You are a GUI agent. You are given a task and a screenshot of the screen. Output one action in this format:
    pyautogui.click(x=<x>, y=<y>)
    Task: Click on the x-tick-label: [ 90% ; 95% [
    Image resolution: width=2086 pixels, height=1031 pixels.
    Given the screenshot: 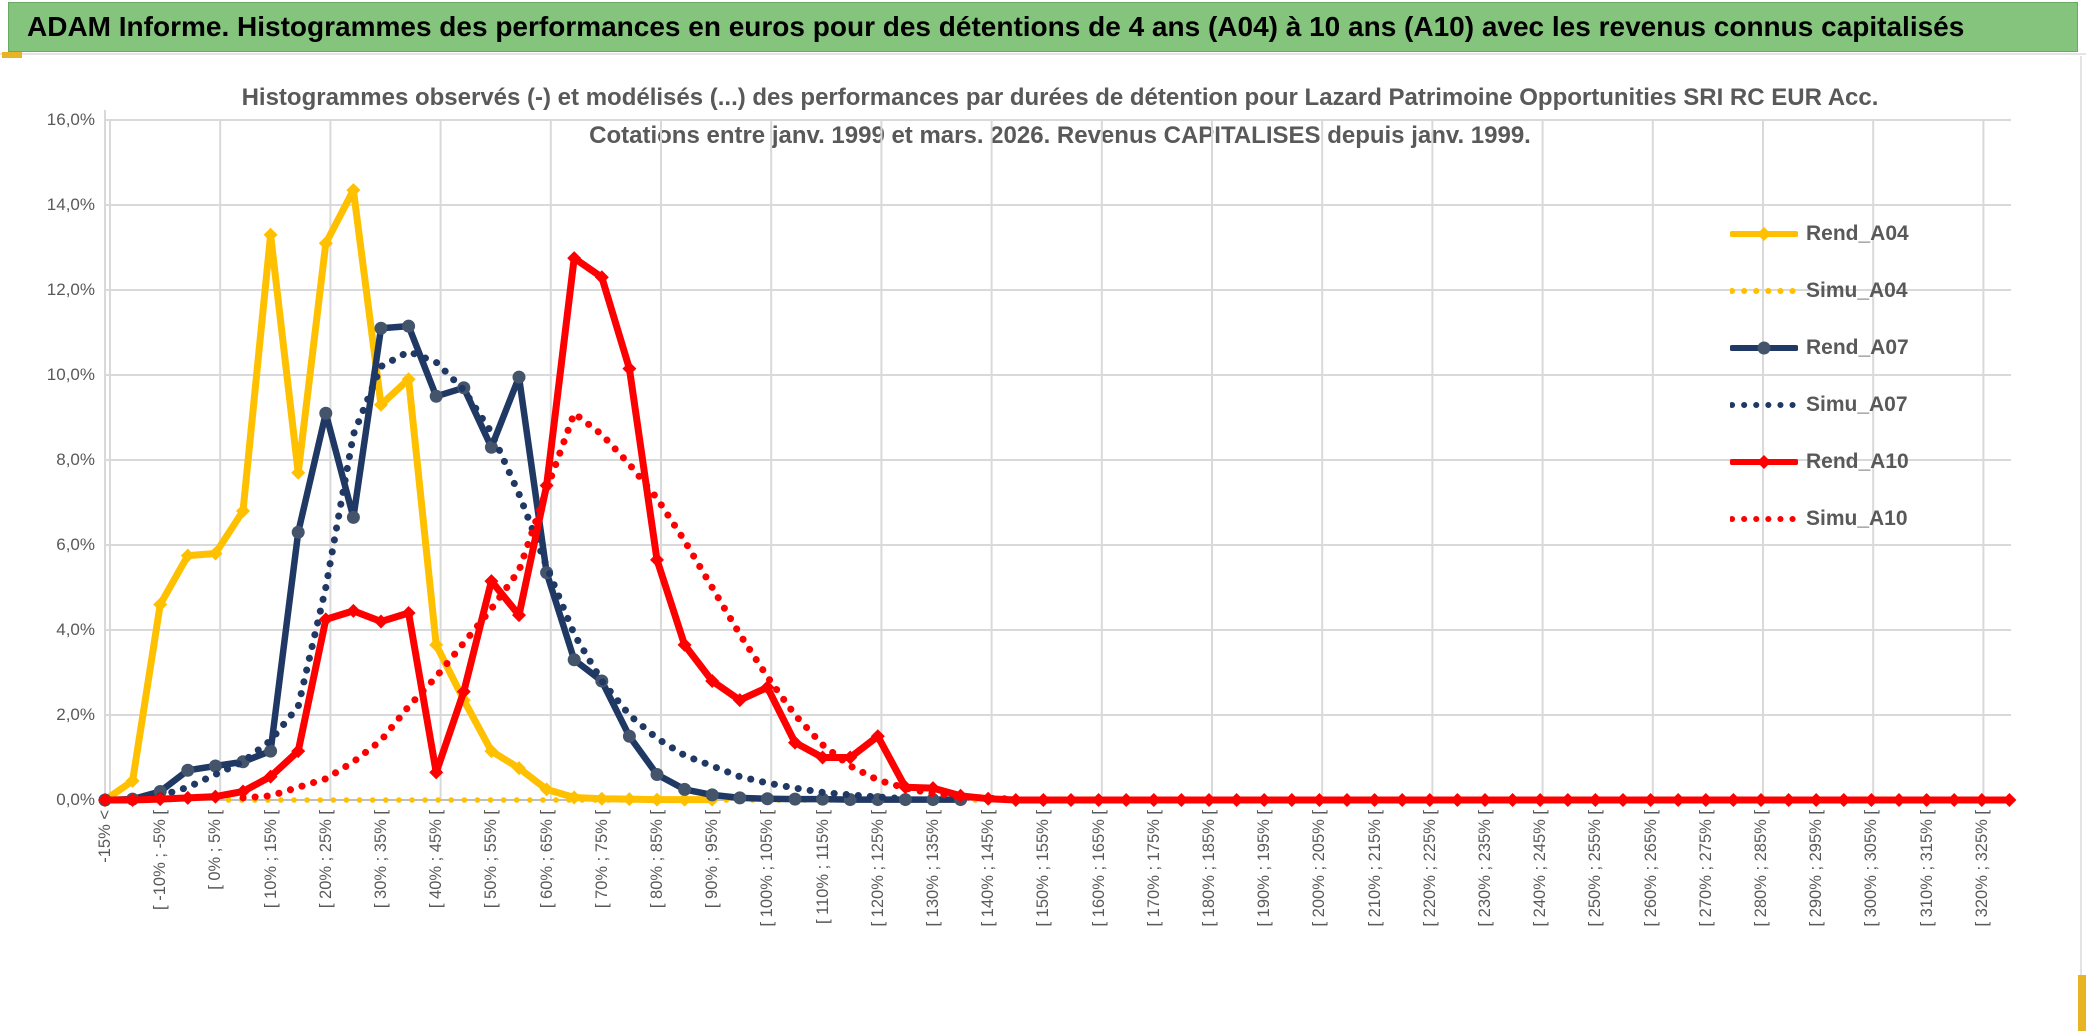 What is the action you would take?
    pyautogui.click(x=712, y=859)
    